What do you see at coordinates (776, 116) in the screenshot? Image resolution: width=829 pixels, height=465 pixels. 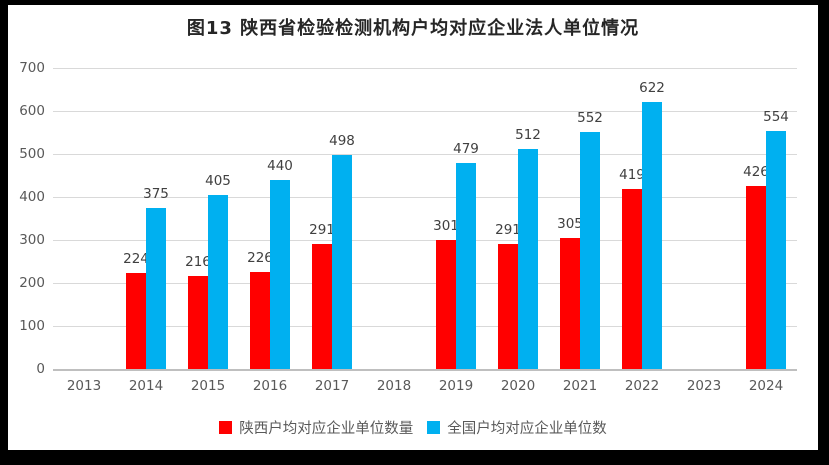 I see `bar-value-label: 554` at bounding box center [776, 116].